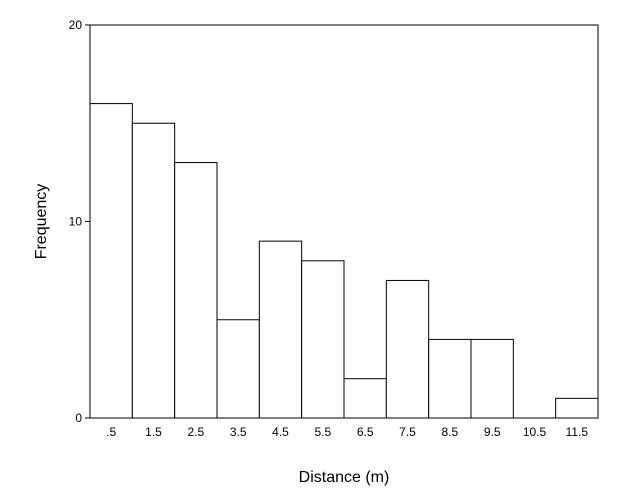 The image size is (624, 499). Describe the element at coordinates (280, 432) in the screenshot. I see `x-tick-label: 4.5` at that location.